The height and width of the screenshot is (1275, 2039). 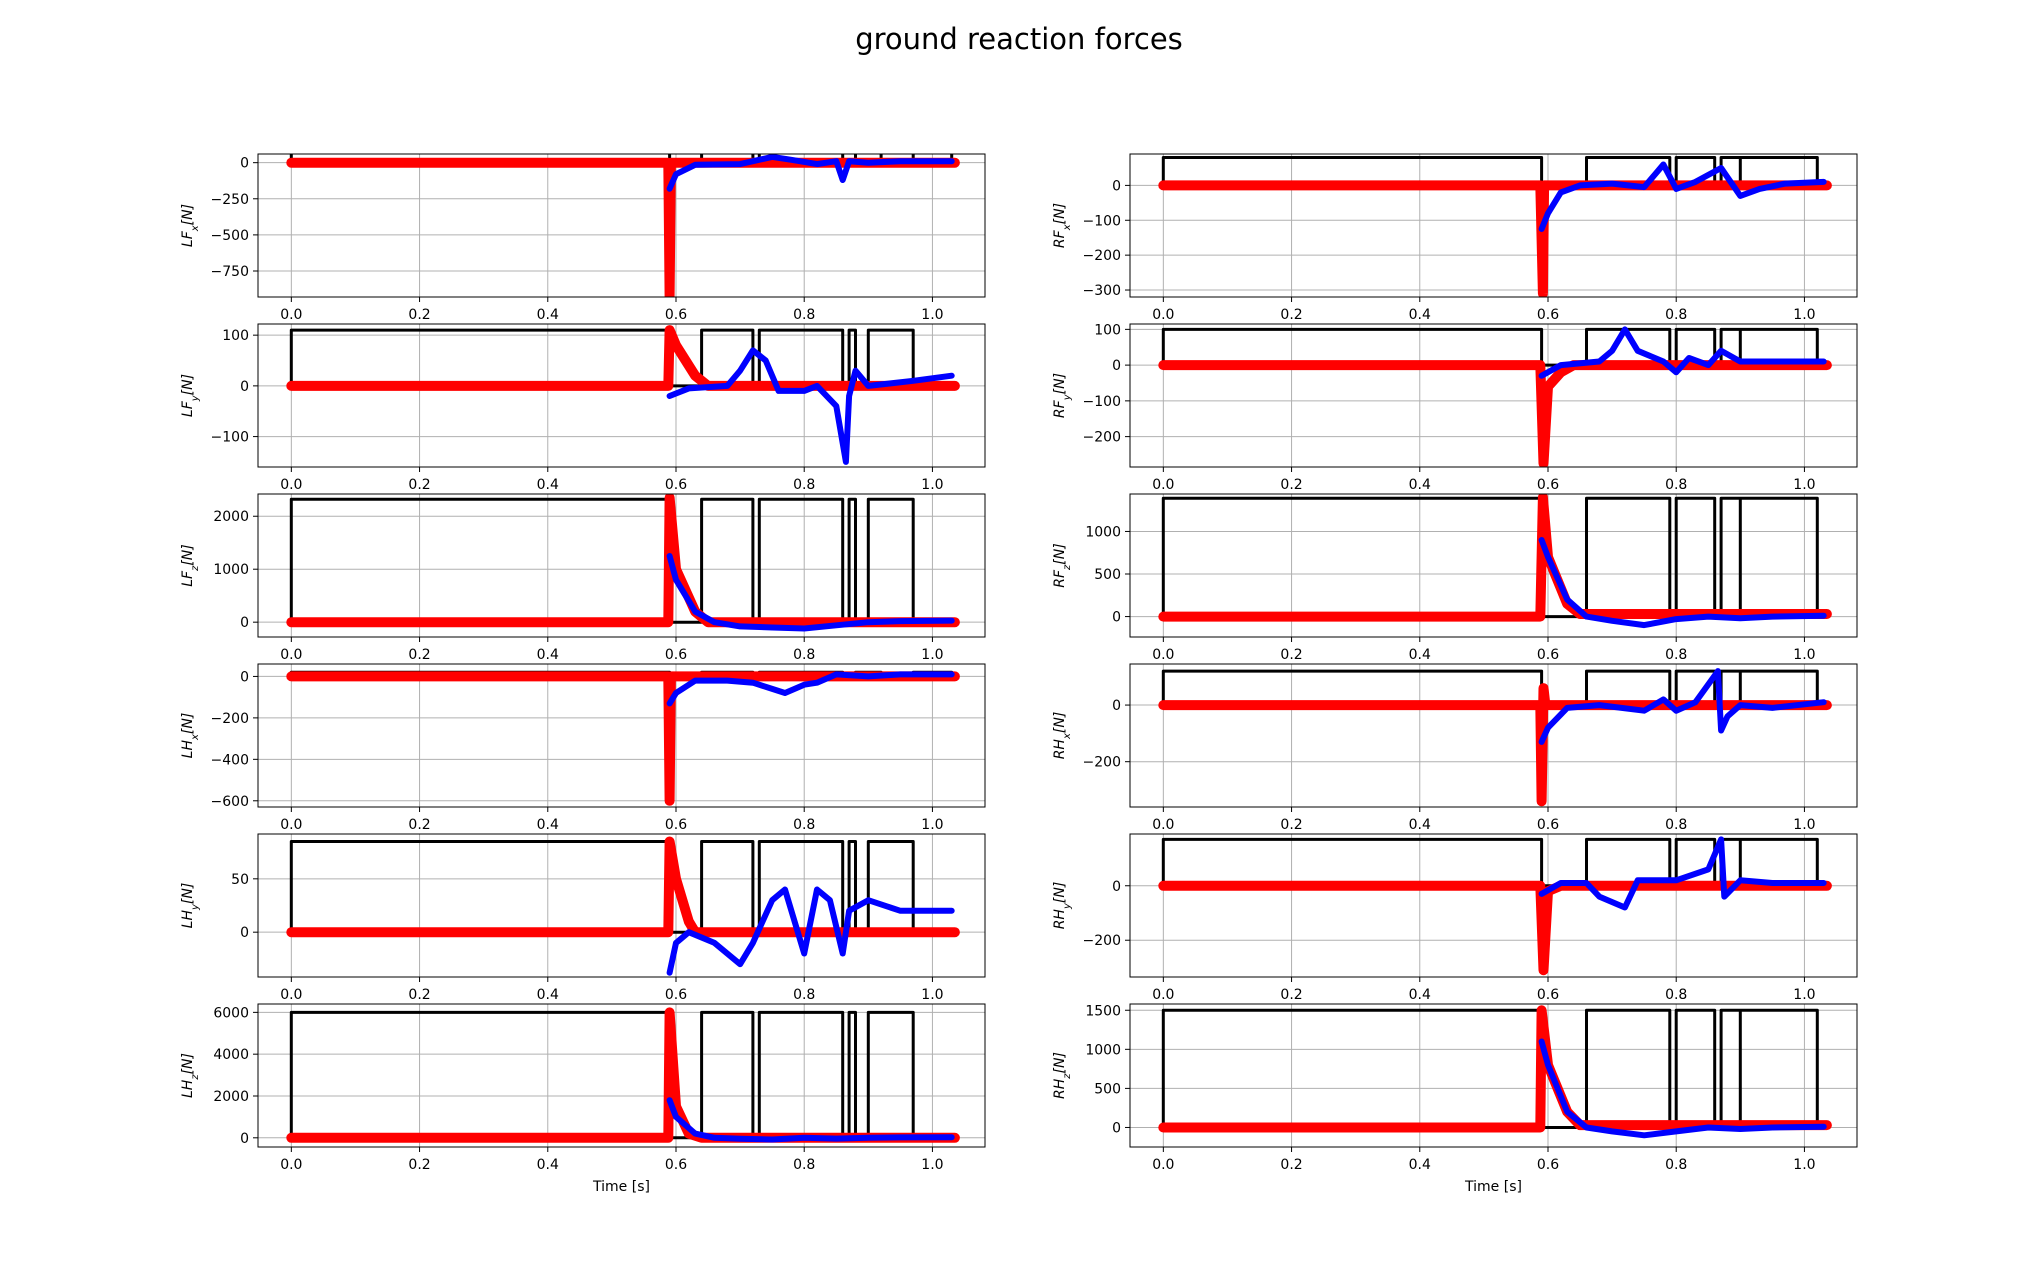 I want to click on panel-rf-y-frame, so click(x=1493, y=395).